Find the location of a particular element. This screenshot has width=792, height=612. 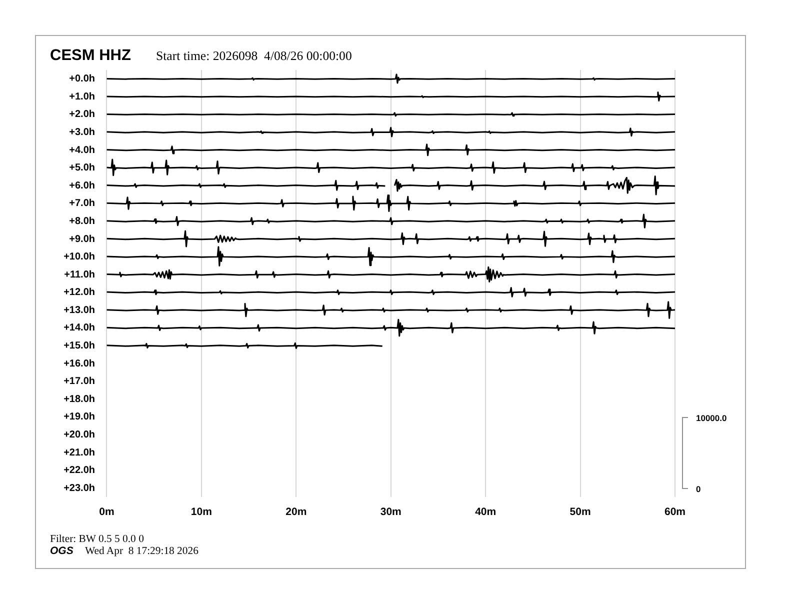

y-tick-label: +21.0h is located at coordinates (79, 452).